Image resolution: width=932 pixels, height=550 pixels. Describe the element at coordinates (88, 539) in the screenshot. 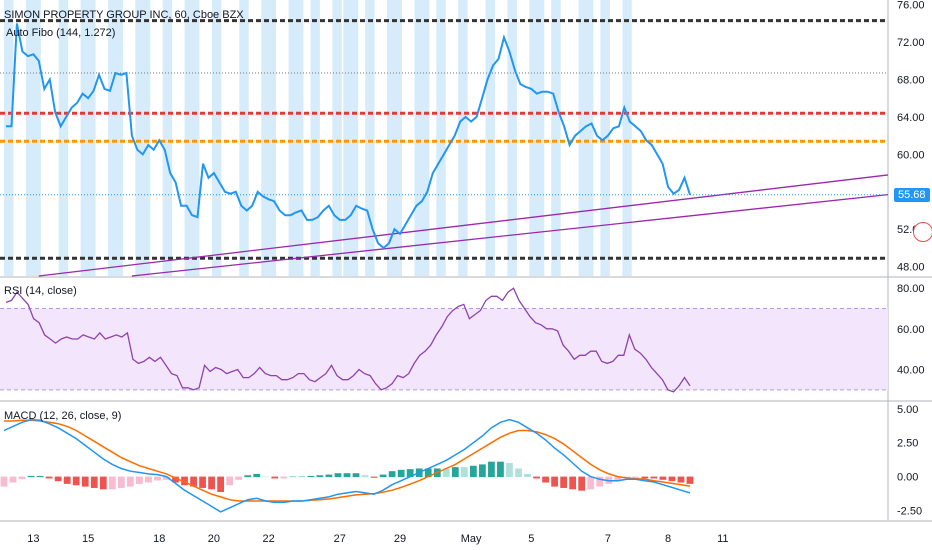

I see `time-axis-tick-label: 15` at that location.